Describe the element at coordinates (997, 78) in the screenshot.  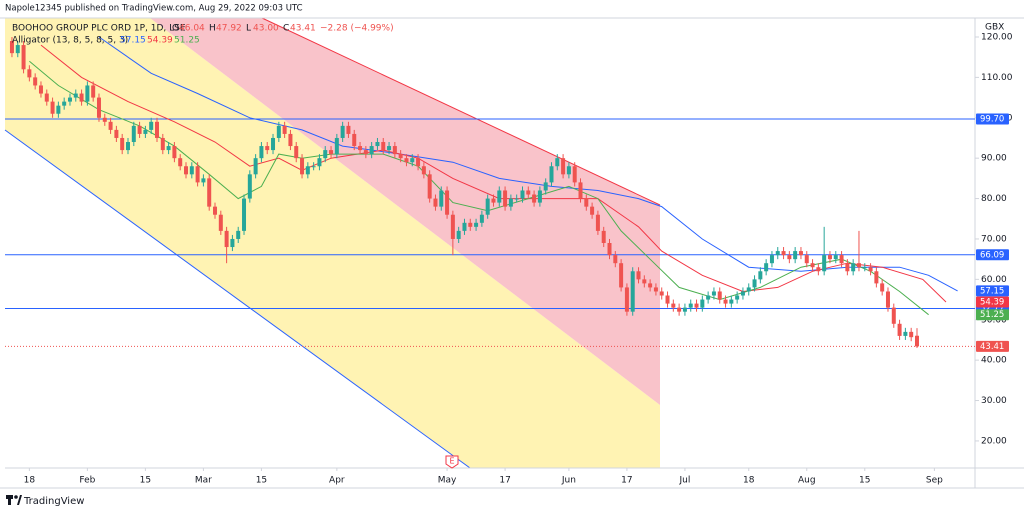
I see `y-tick-label: 110.00` at that location.